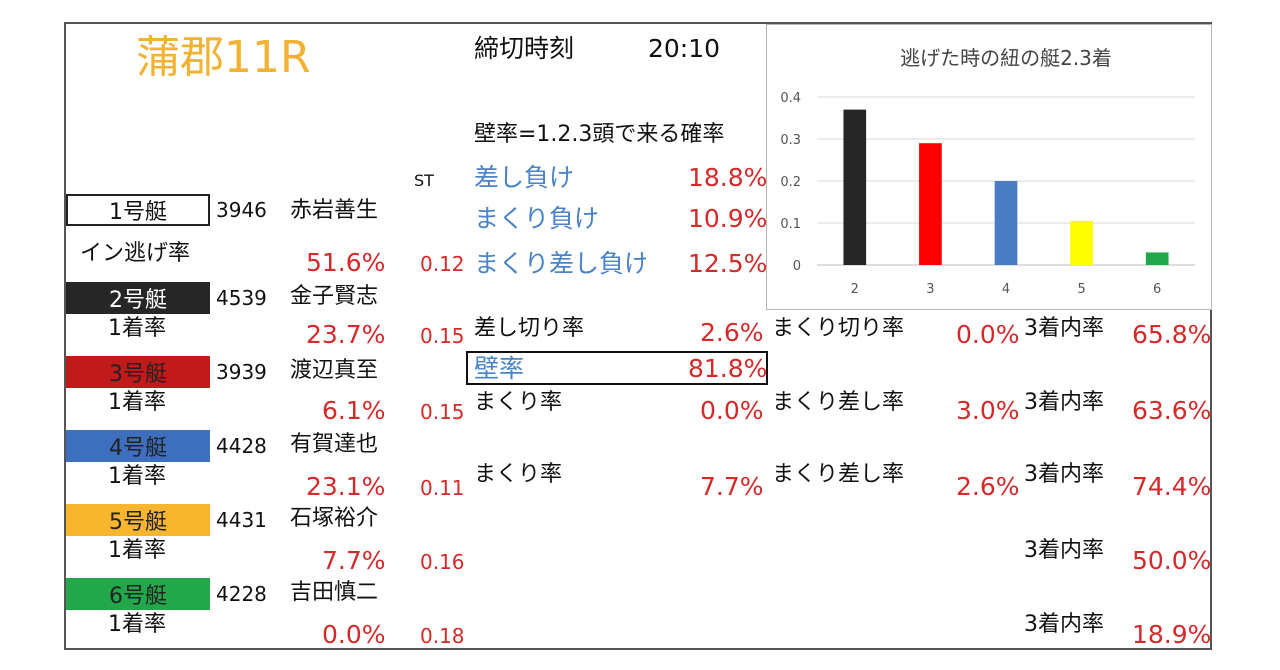  Describe the element at coordinates (1172, 486) in the screenshot. I see `boat-4-top3-value: 74.4%` at that location.